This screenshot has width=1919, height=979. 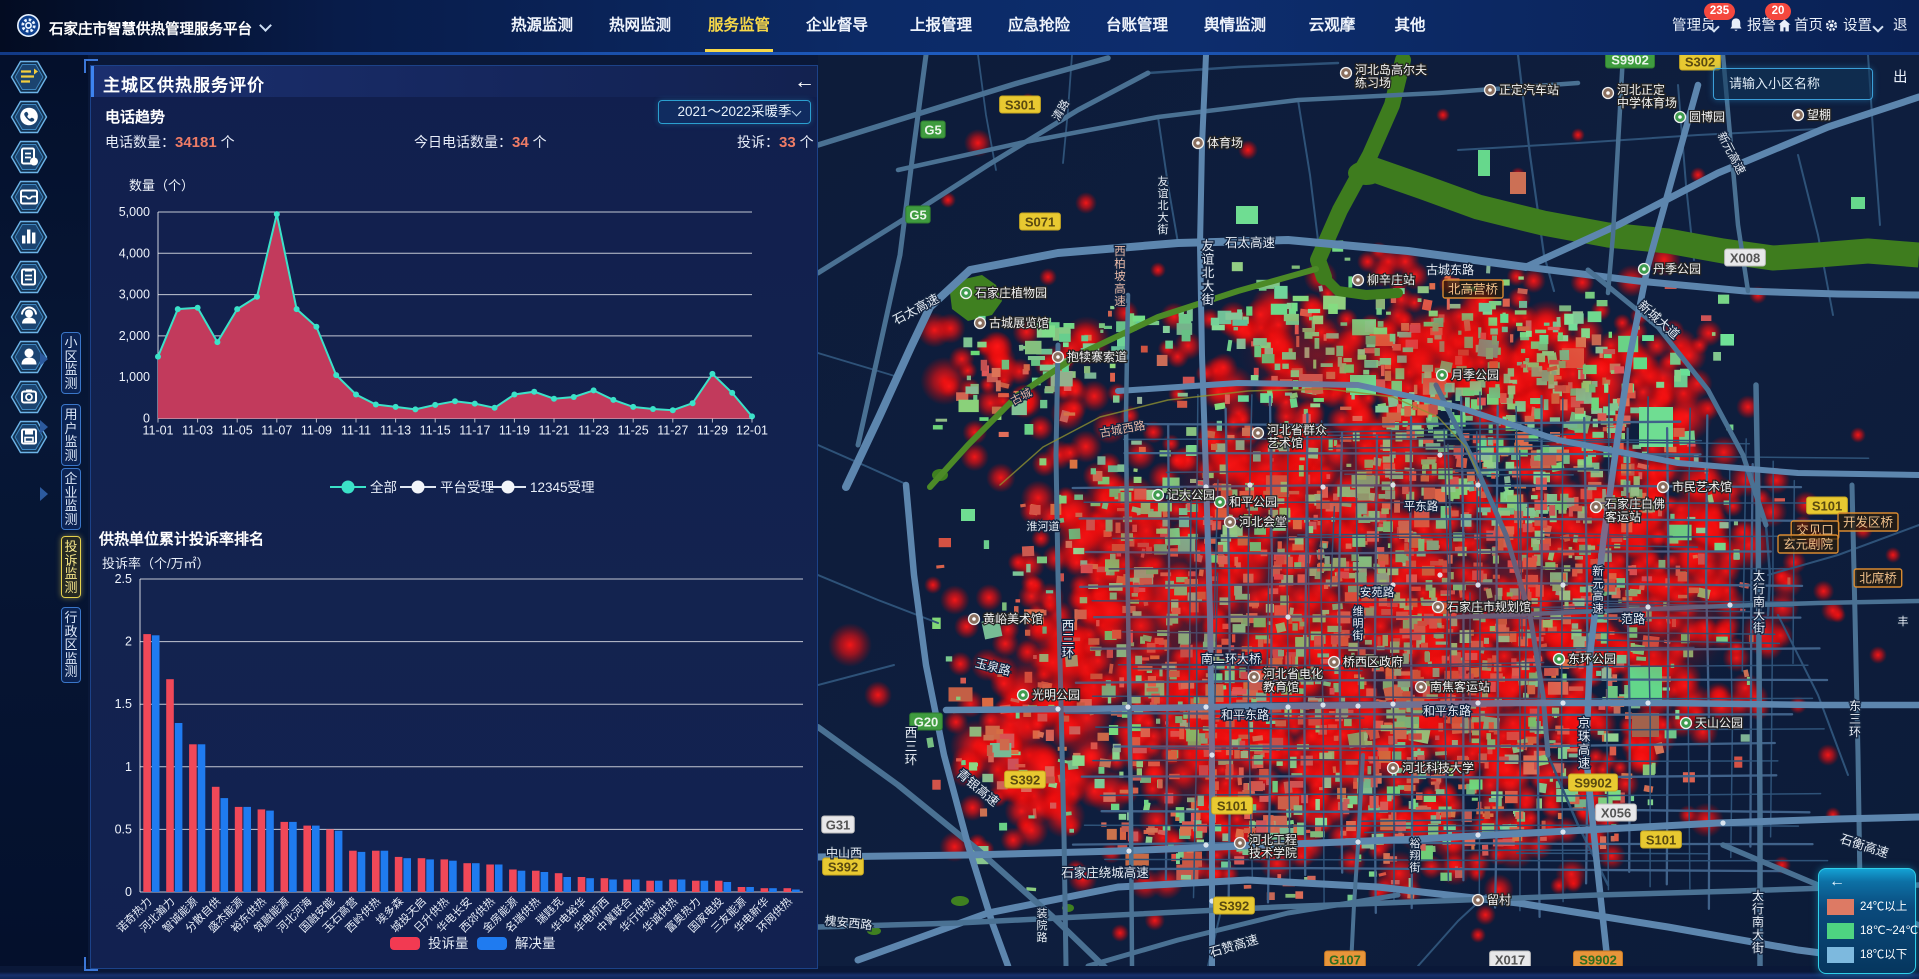 What do you see at coordinates (1868, 522) in the screenshot?
I see `svg-text: 开发区桥` at bounding box center [1868, 522].